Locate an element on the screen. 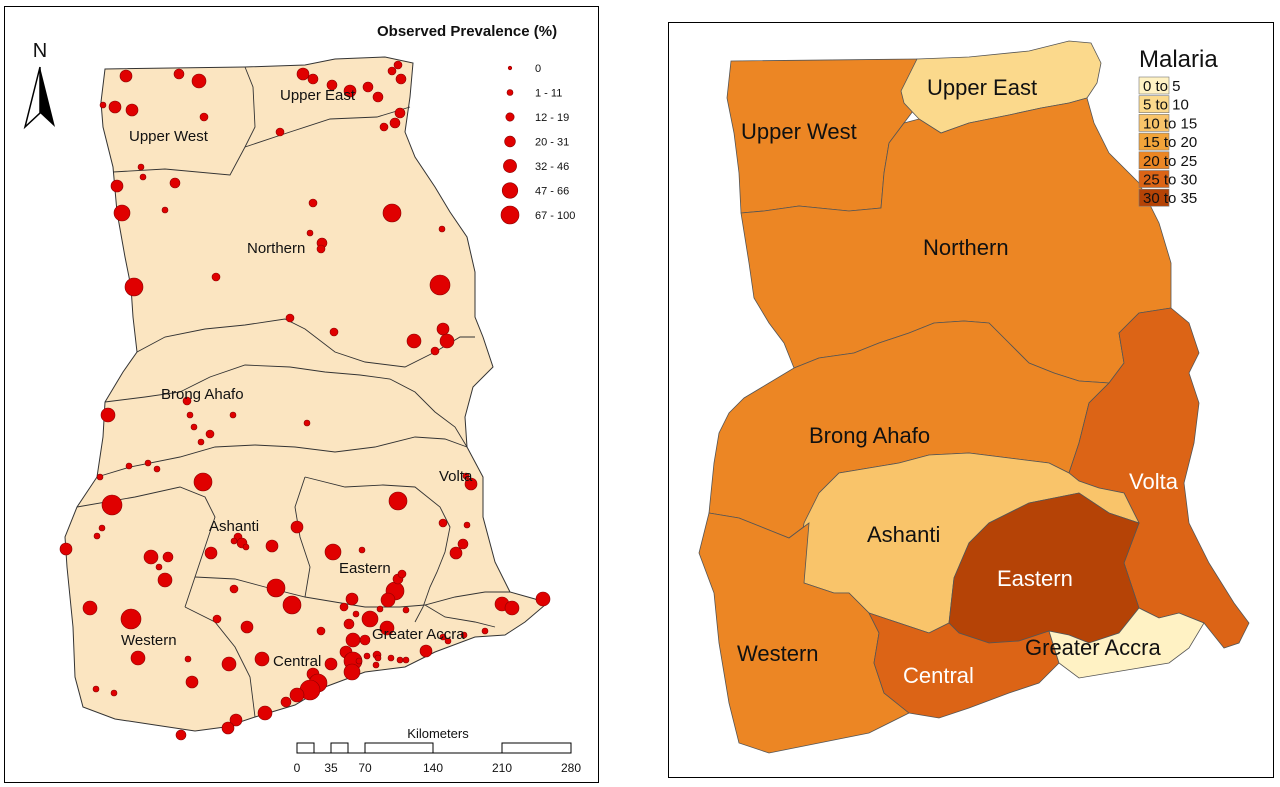 The height and width of the screenshot is (787, 1280). scale-tick-5: 280 is located at coordinates (571, 768).